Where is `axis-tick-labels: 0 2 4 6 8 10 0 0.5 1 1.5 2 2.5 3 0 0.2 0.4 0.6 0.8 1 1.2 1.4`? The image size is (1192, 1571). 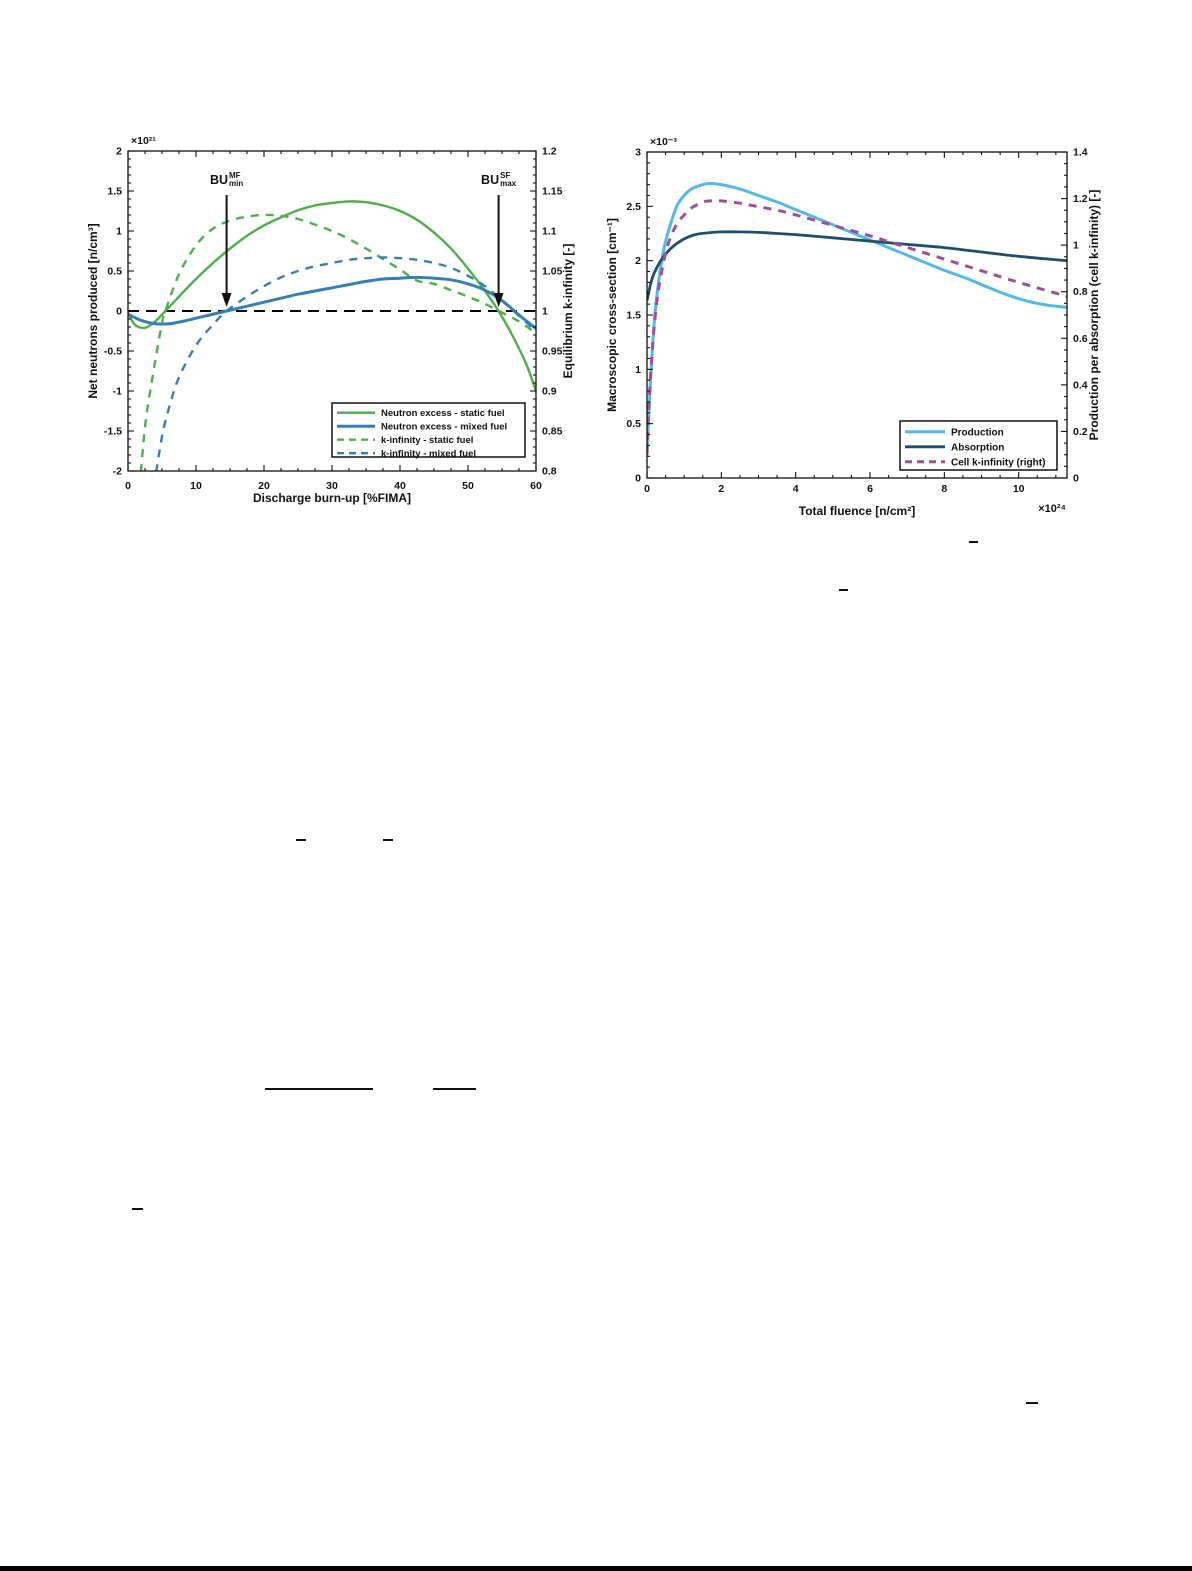 axis-tick-labels: 0 2 4 6 8 10 0 0.5 1 1.5 2 2.5 3 0 0.2 0.4 0.6 0.8 1 1.2 1.4 is located at coordinates (856, 321).